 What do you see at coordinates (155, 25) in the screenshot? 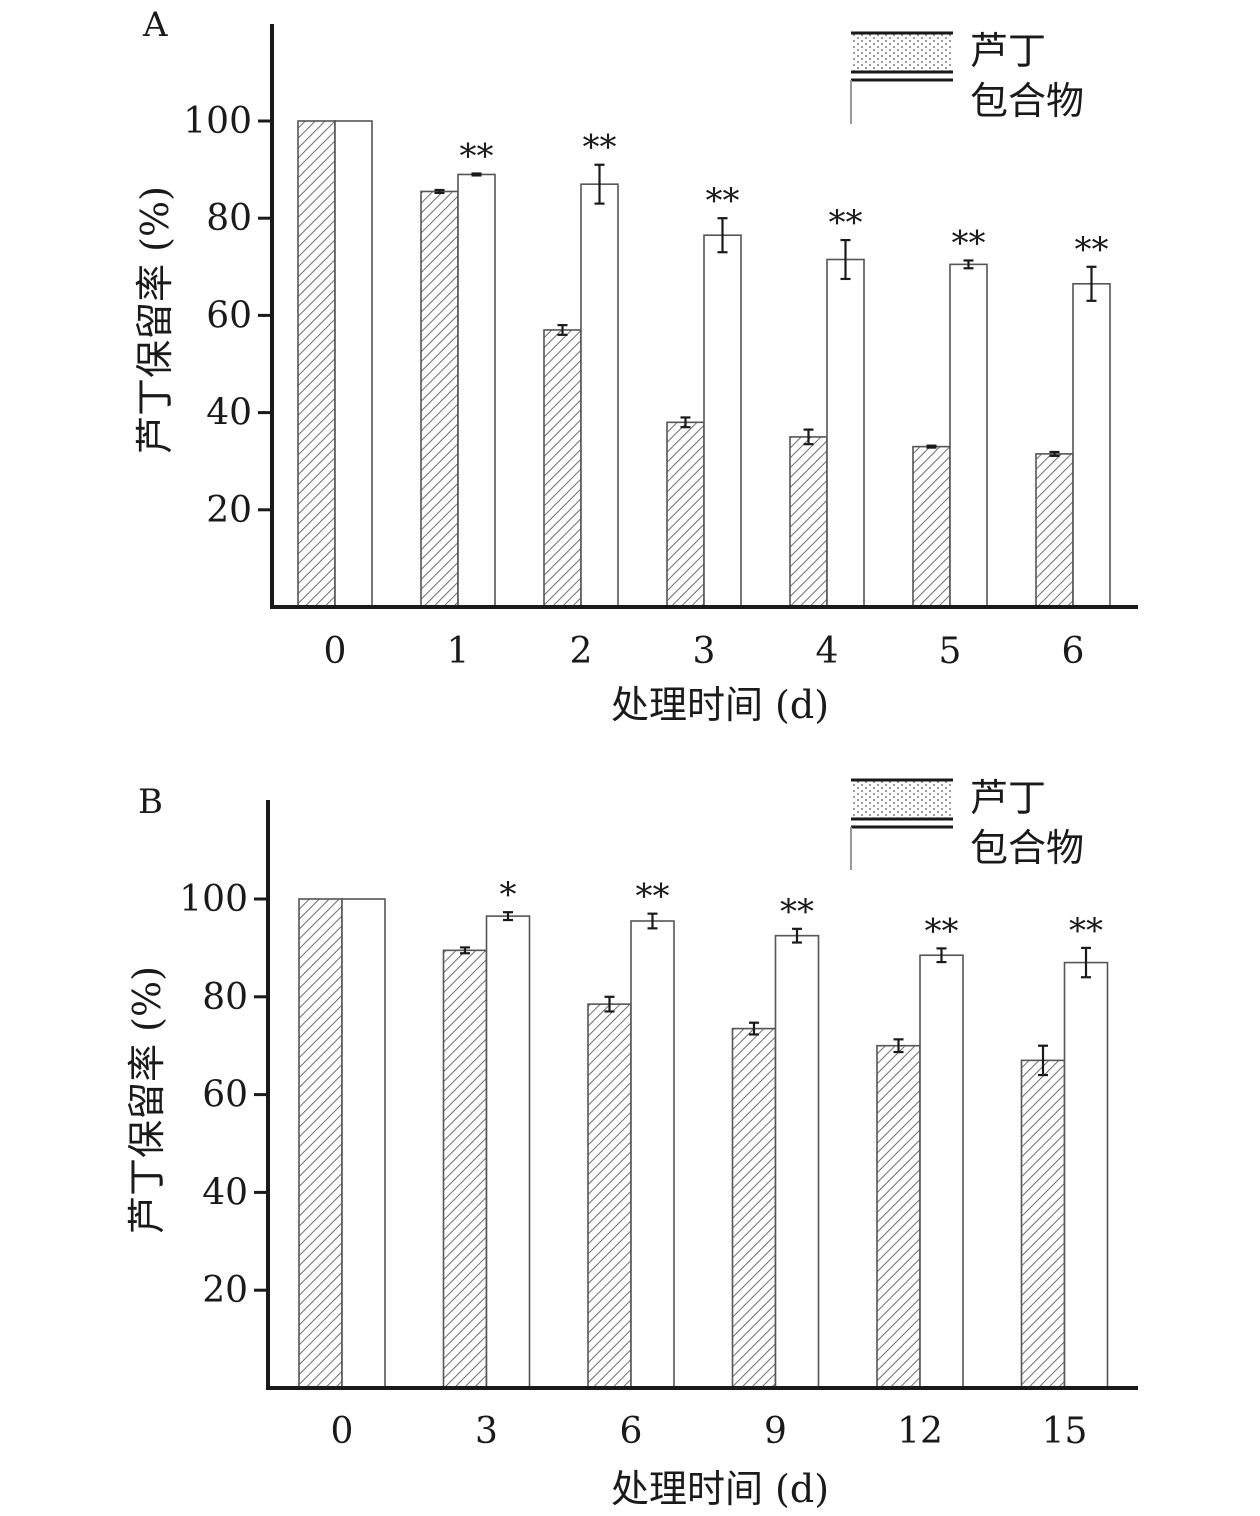
I see `panel-label: A` at bounding box center [155, 25].